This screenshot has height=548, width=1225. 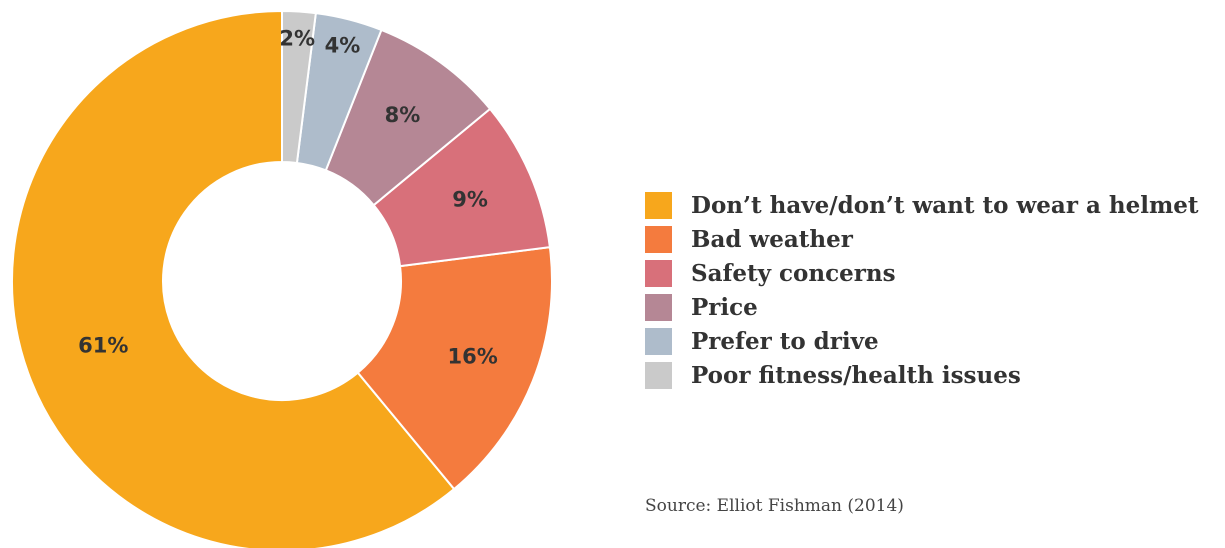 I want to click on legend-label: Price, so click(x=724, y=307).